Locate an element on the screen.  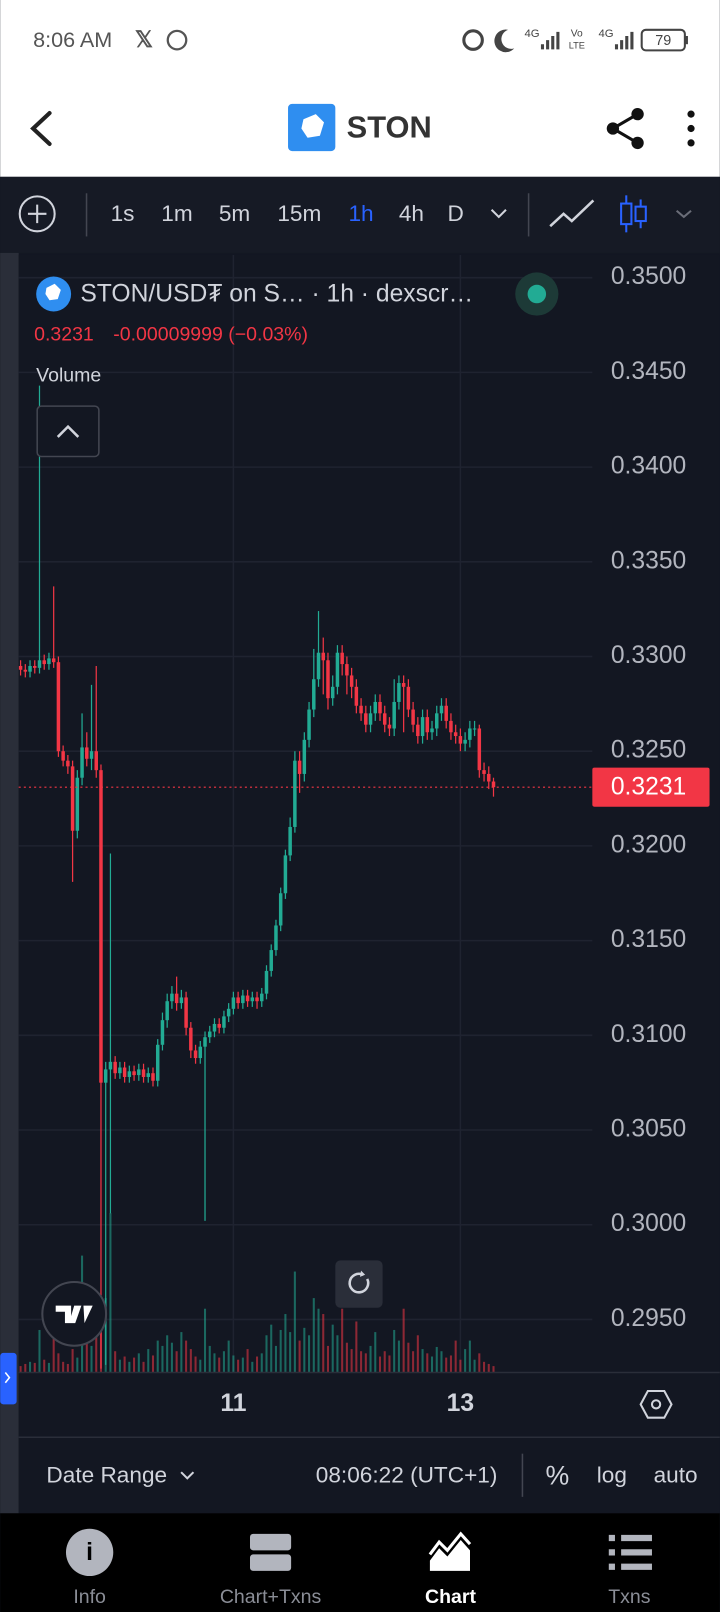
share-dot is located at coordinates (637, 114).